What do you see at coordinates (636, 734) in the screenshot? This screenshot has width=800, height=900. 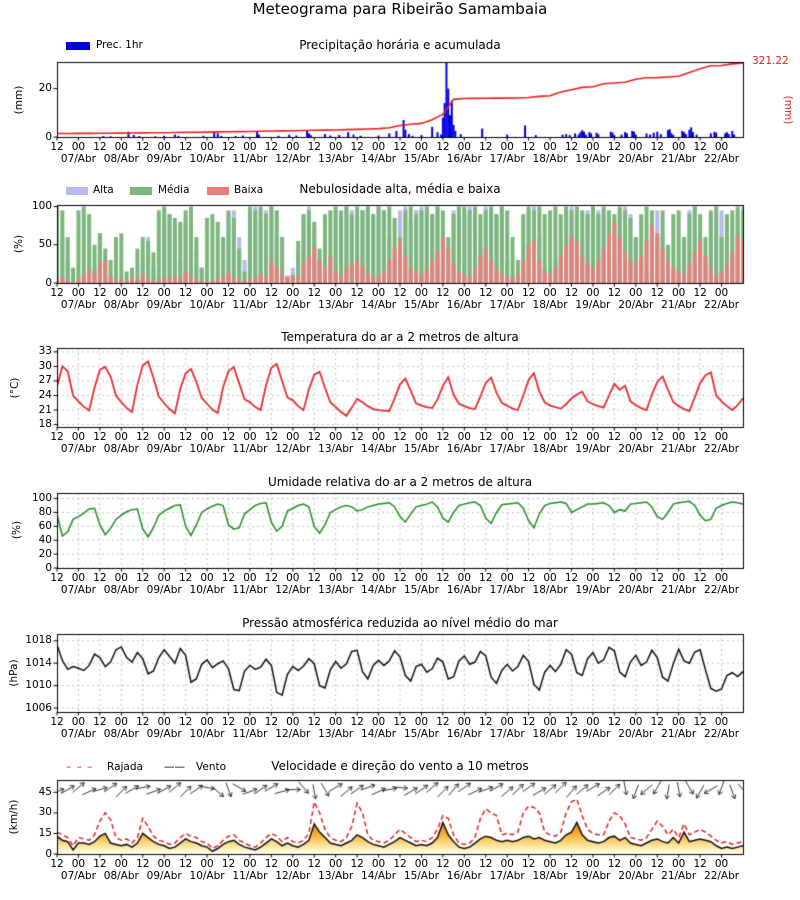 I see `x-date-label: 20/Abr` at bounding box center [636, 734].